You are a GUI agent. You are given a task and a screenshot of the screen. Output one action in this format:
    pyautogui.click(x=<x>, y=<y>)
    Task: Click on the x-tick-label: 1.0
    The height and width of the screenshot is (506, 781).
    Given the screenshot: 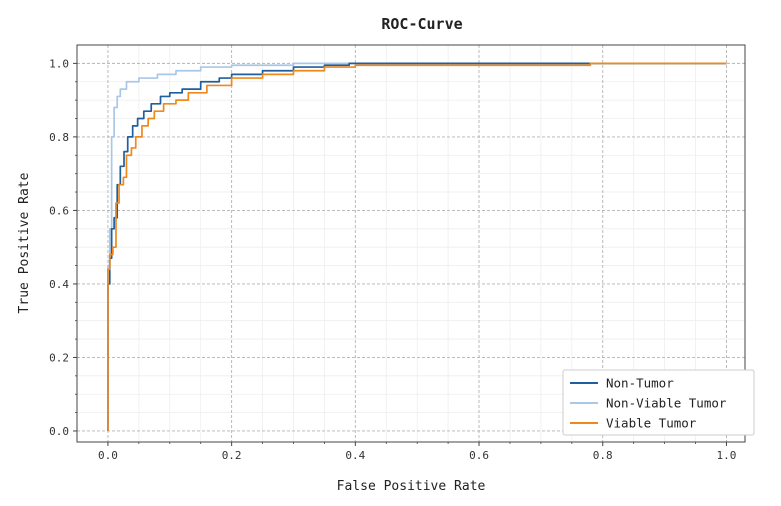 What is the action you would take?
    pyautogui.click(x=727, y=455)
    